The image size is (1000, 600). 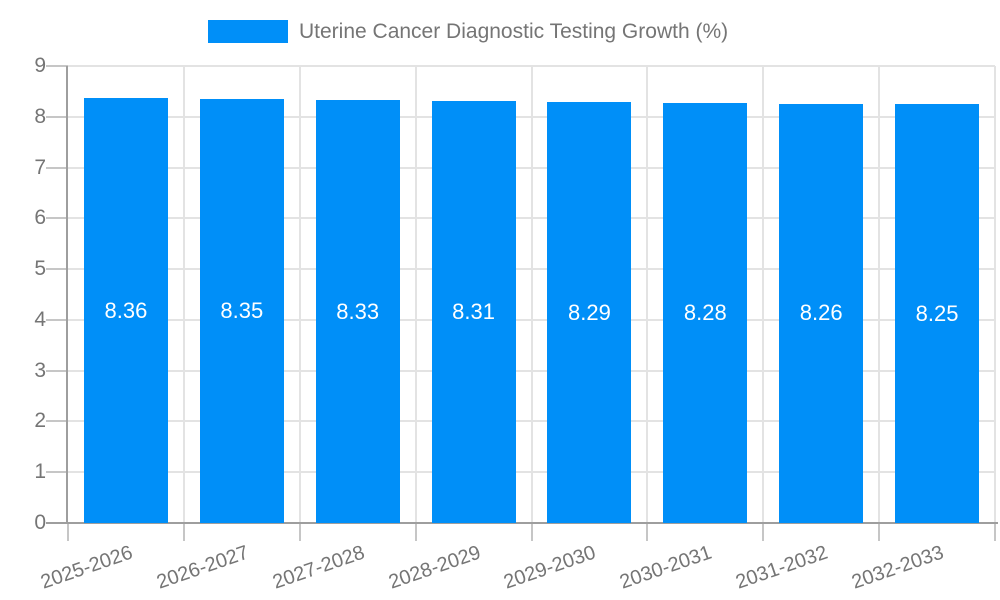 I want to click on y-tick-label: 0, so click(x=40, y=522).